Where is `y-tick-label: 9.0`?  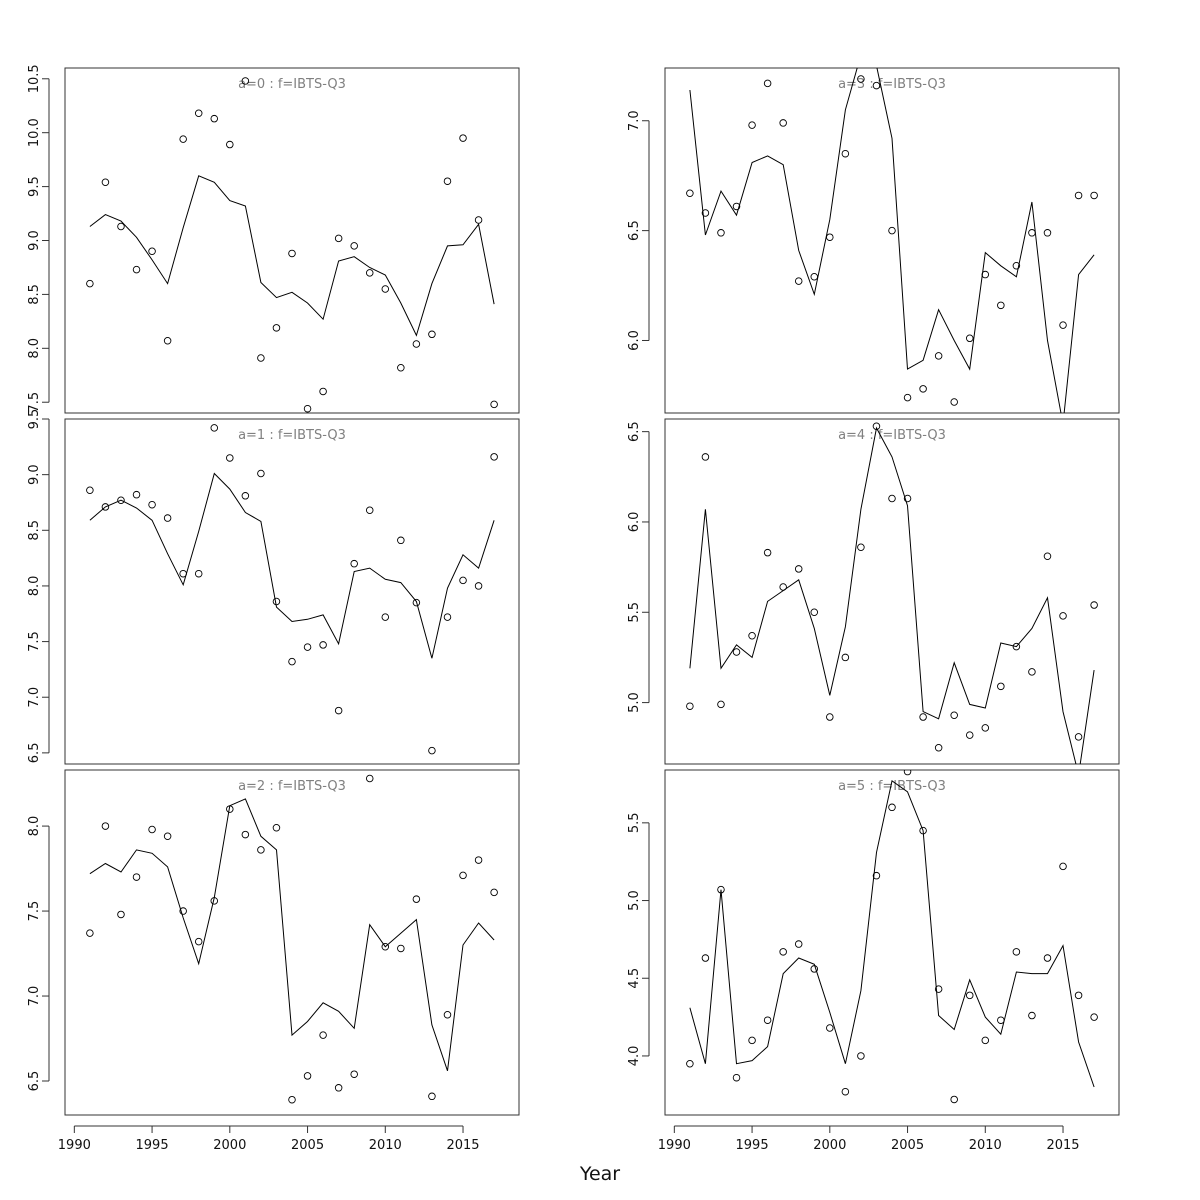
y-tick-label: 9.0 is located at coordinates (34, 474).